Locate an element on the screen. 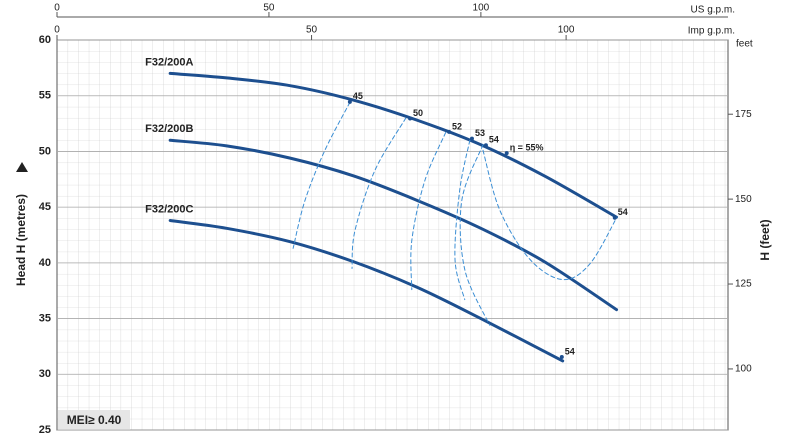  y2-tick-label: 125 is located at coordinates (743, 284).